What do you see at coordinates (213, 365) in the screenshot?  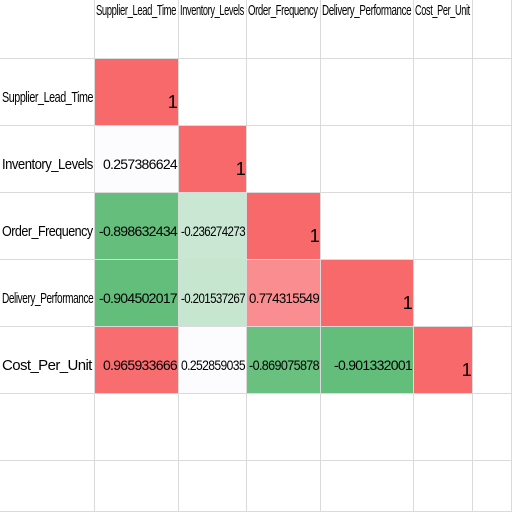 I see `correlation-value: 0.252859035` at bounding box center [213, 365].